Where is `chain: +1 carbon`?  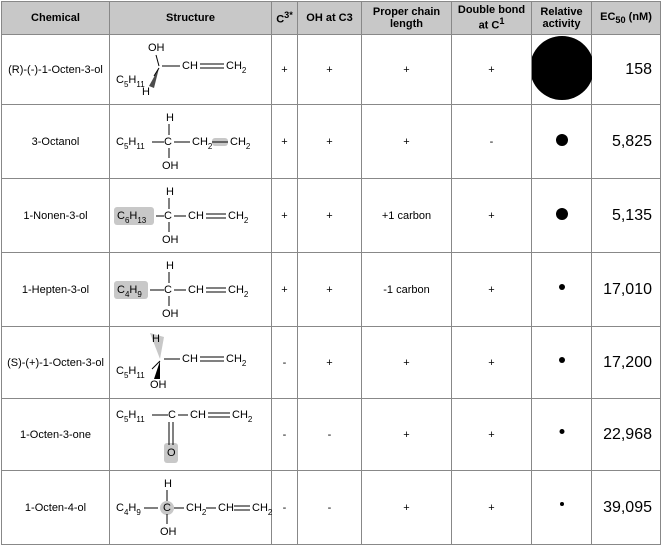
chain: +1 carbon is located at coordinates (406, 215).